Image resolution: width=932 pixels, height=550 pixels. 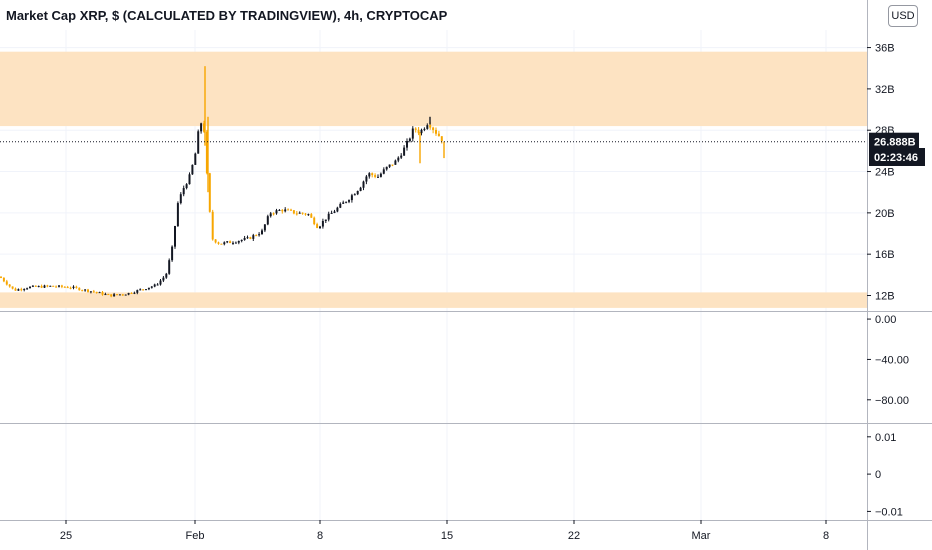 I want to click on x-tick-label: 25, so click(x=66, y=536).